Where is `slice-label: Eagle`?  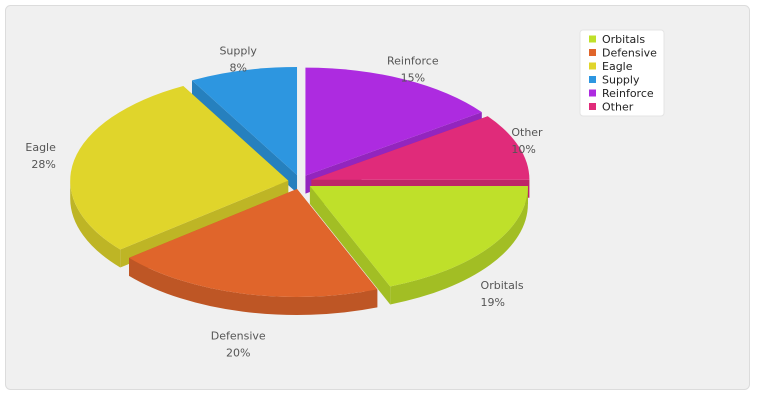
slice-label: Eagle is located at coordinates (40, 147).